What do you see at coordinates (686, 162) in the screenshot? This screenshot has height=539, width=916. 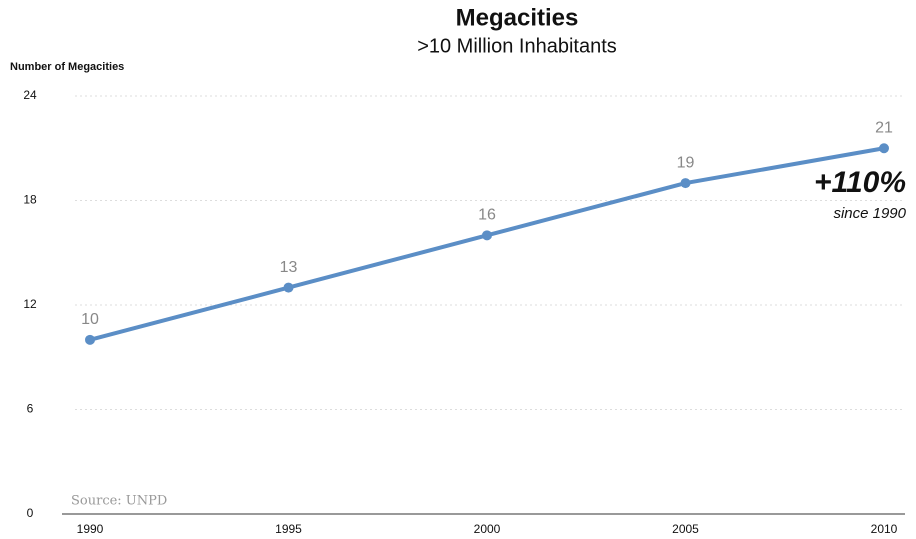 I see `data-label: 19` at bounding box center [686, 162].